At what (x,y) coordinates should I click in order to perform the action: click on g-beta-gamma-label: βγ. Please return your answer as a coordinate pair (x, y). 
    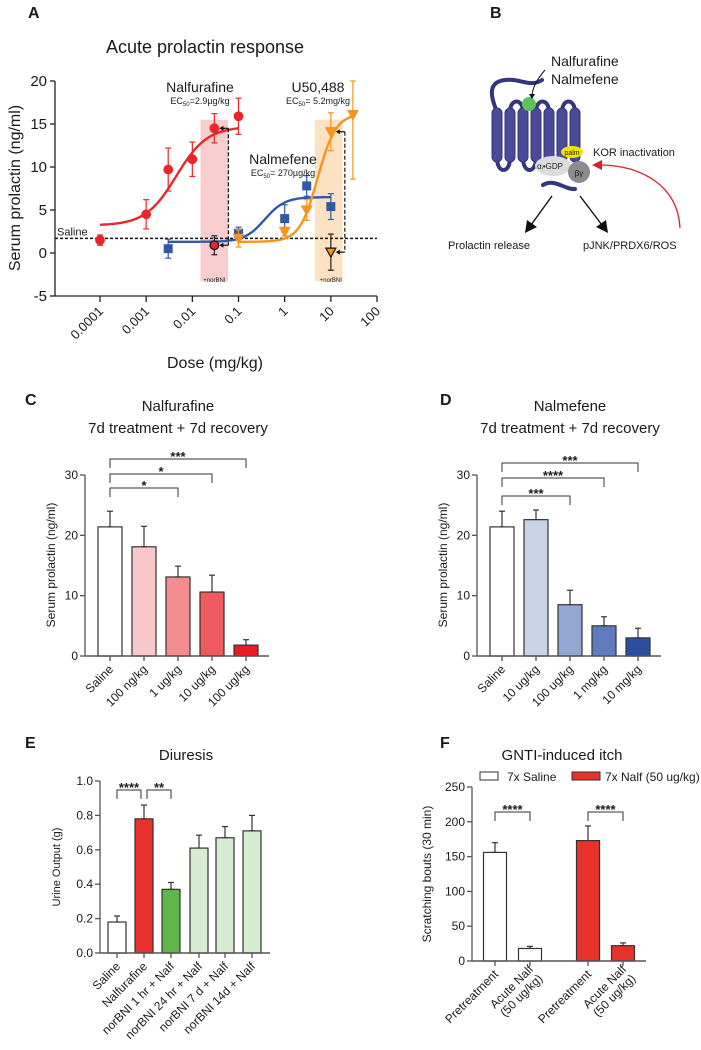
    Looking at the image, I should click on (579, 173).